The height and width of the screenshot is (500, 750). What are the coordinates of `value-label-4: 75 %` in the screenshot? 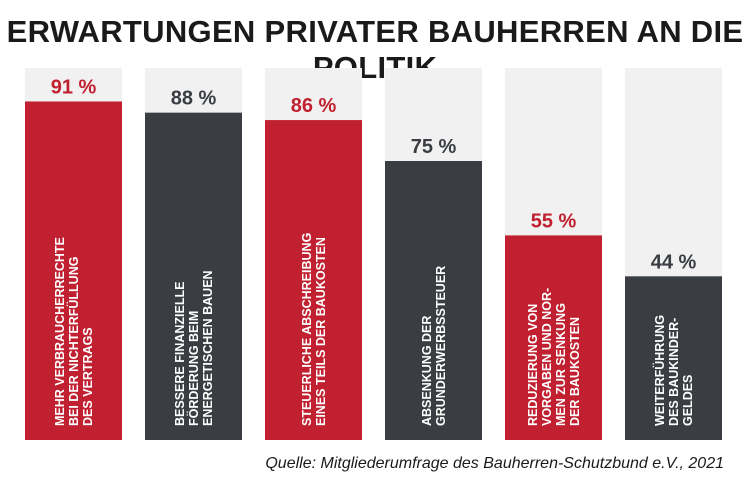 It's located at (434, 147).